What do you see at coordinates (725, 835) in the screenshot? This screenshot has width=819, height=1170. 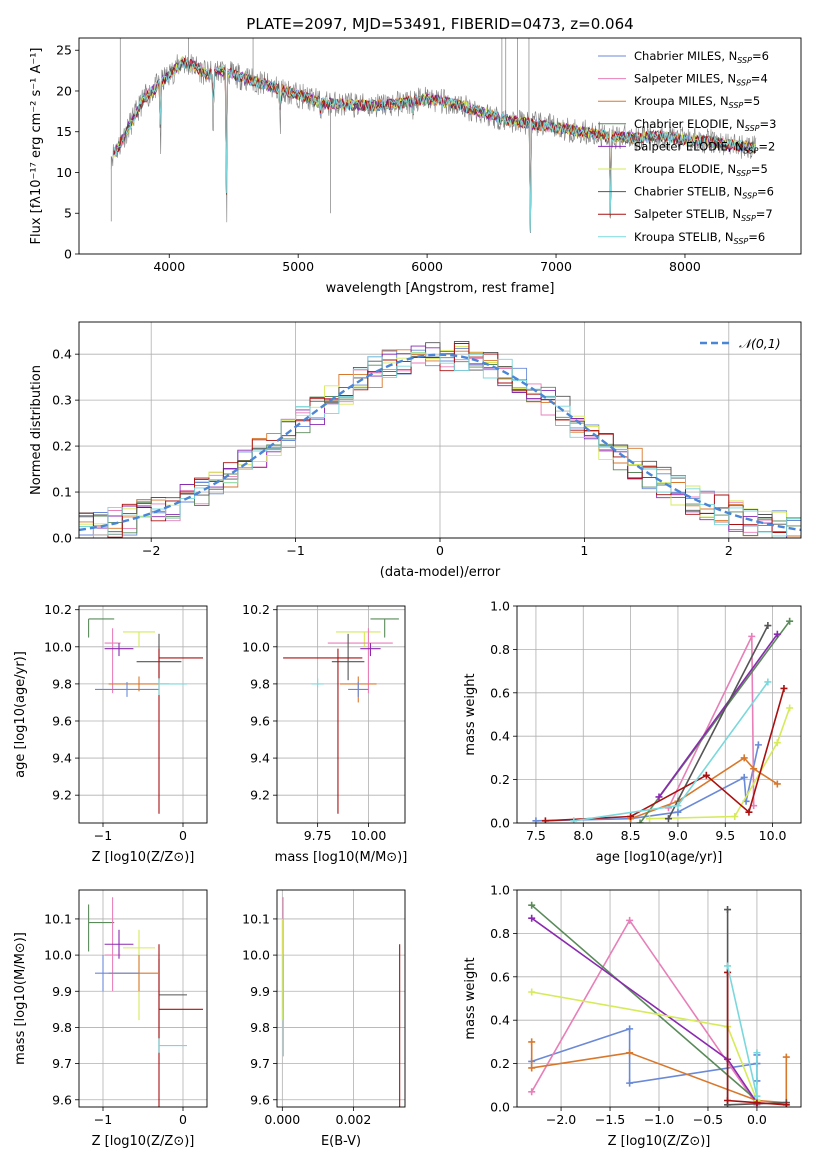 I see `x-tick-label: 9.5` at bounding box center [725, 835].